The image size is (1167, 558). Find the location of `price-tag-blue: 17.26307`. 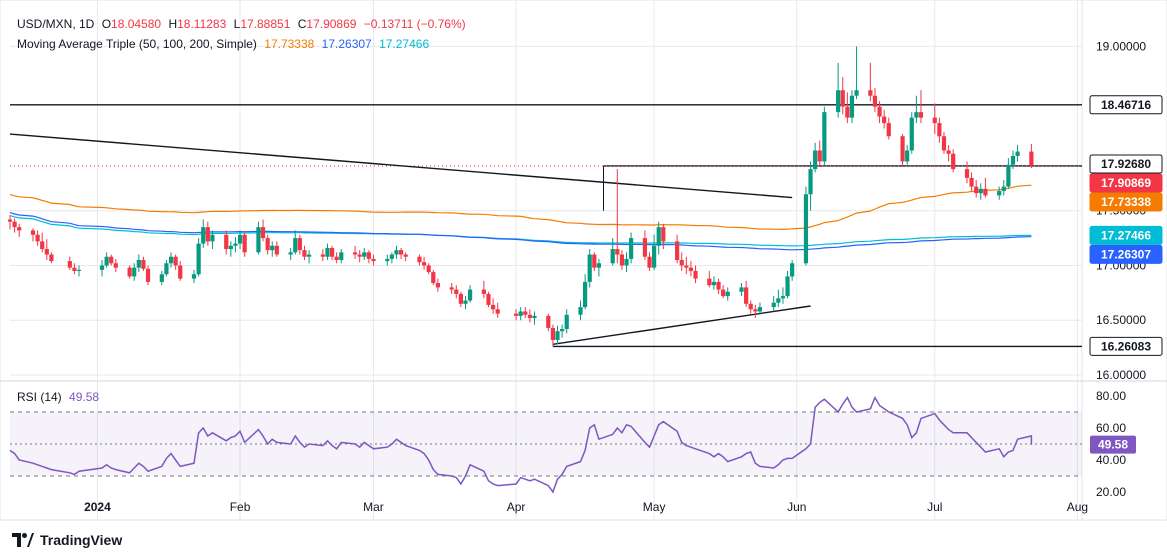

price-tag-blue: 17.26307 is located at coordinates (1126, 254).